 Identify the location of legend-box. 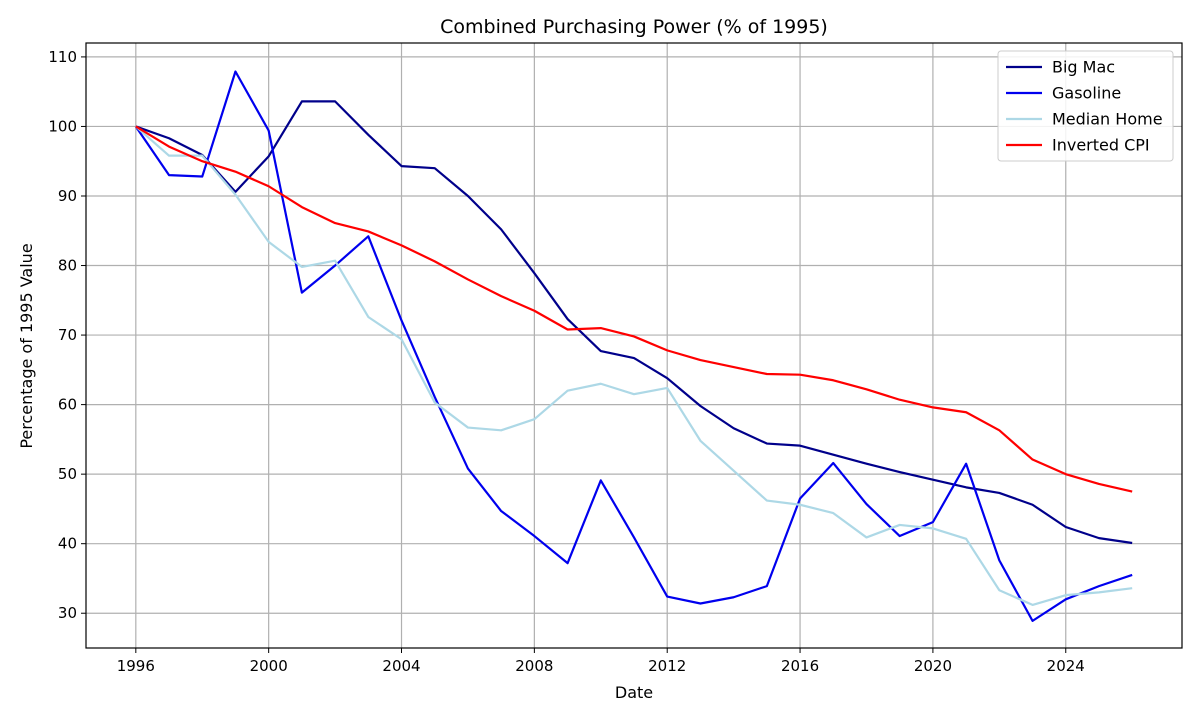
(1085, 106).